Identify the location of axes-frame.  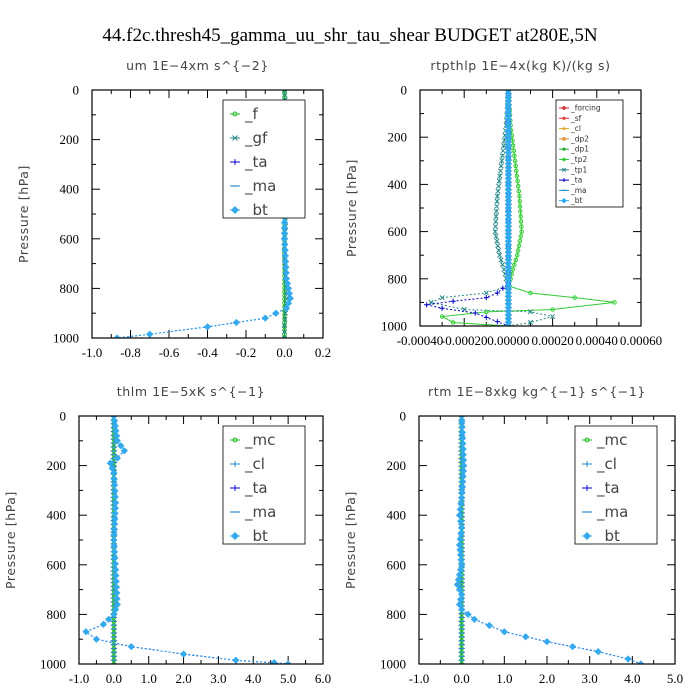
(530, 208).